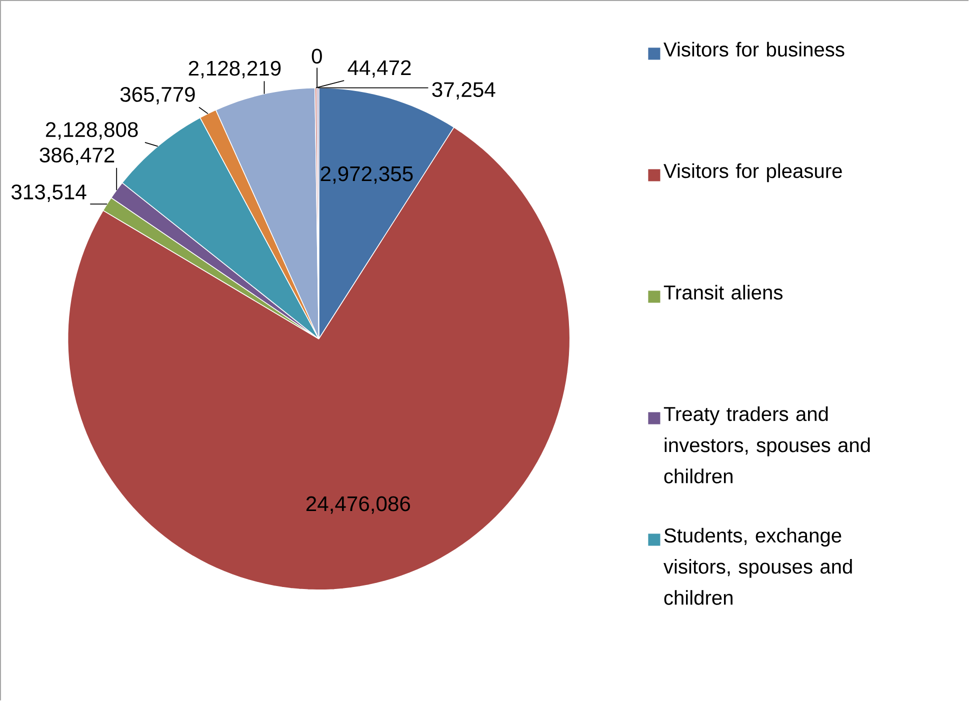  I want to click on legend-label: Treaty traders and investors, spouses and children, so click(767, 445).